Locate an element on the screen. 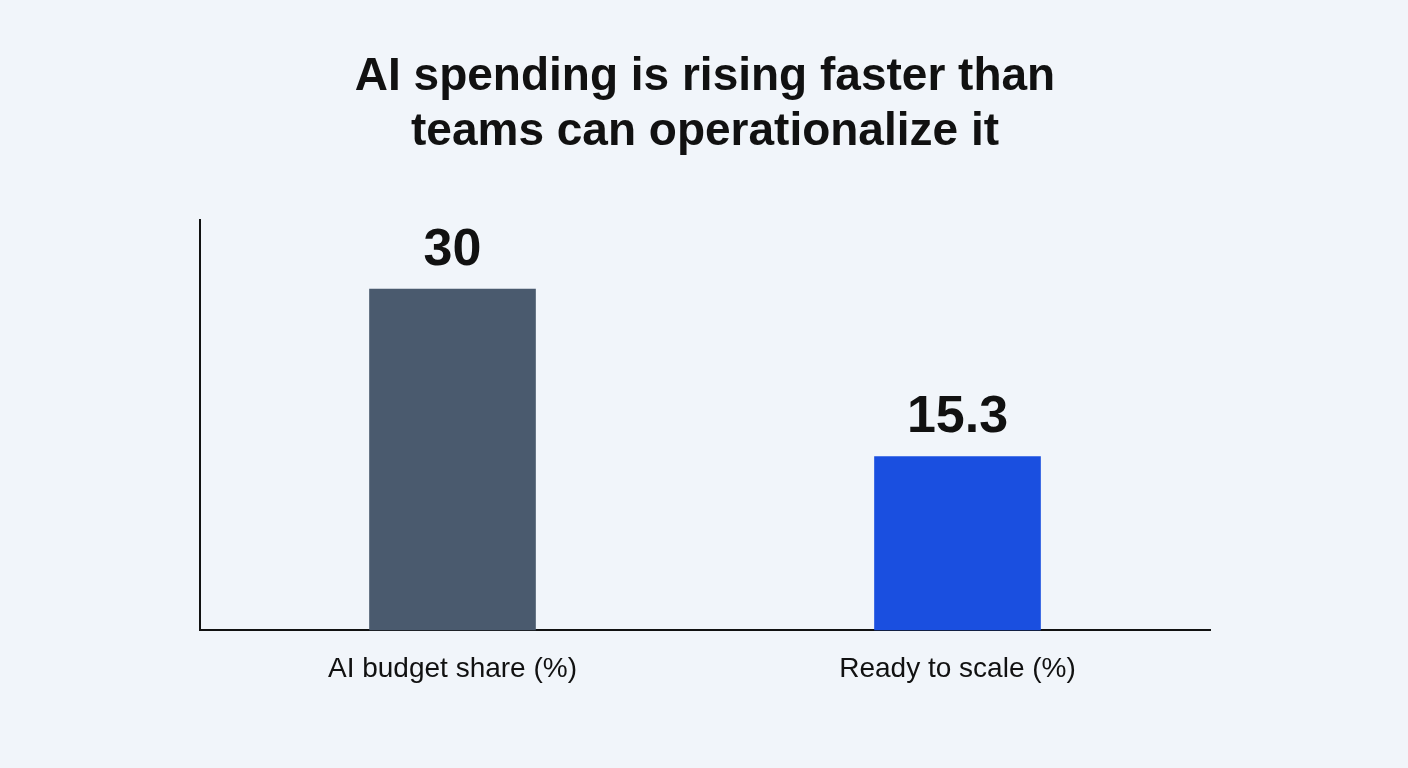 This screenshot has width=1408, height=768. x-tick-label: Ready to scale (%) is located at coordinates (957, 667).